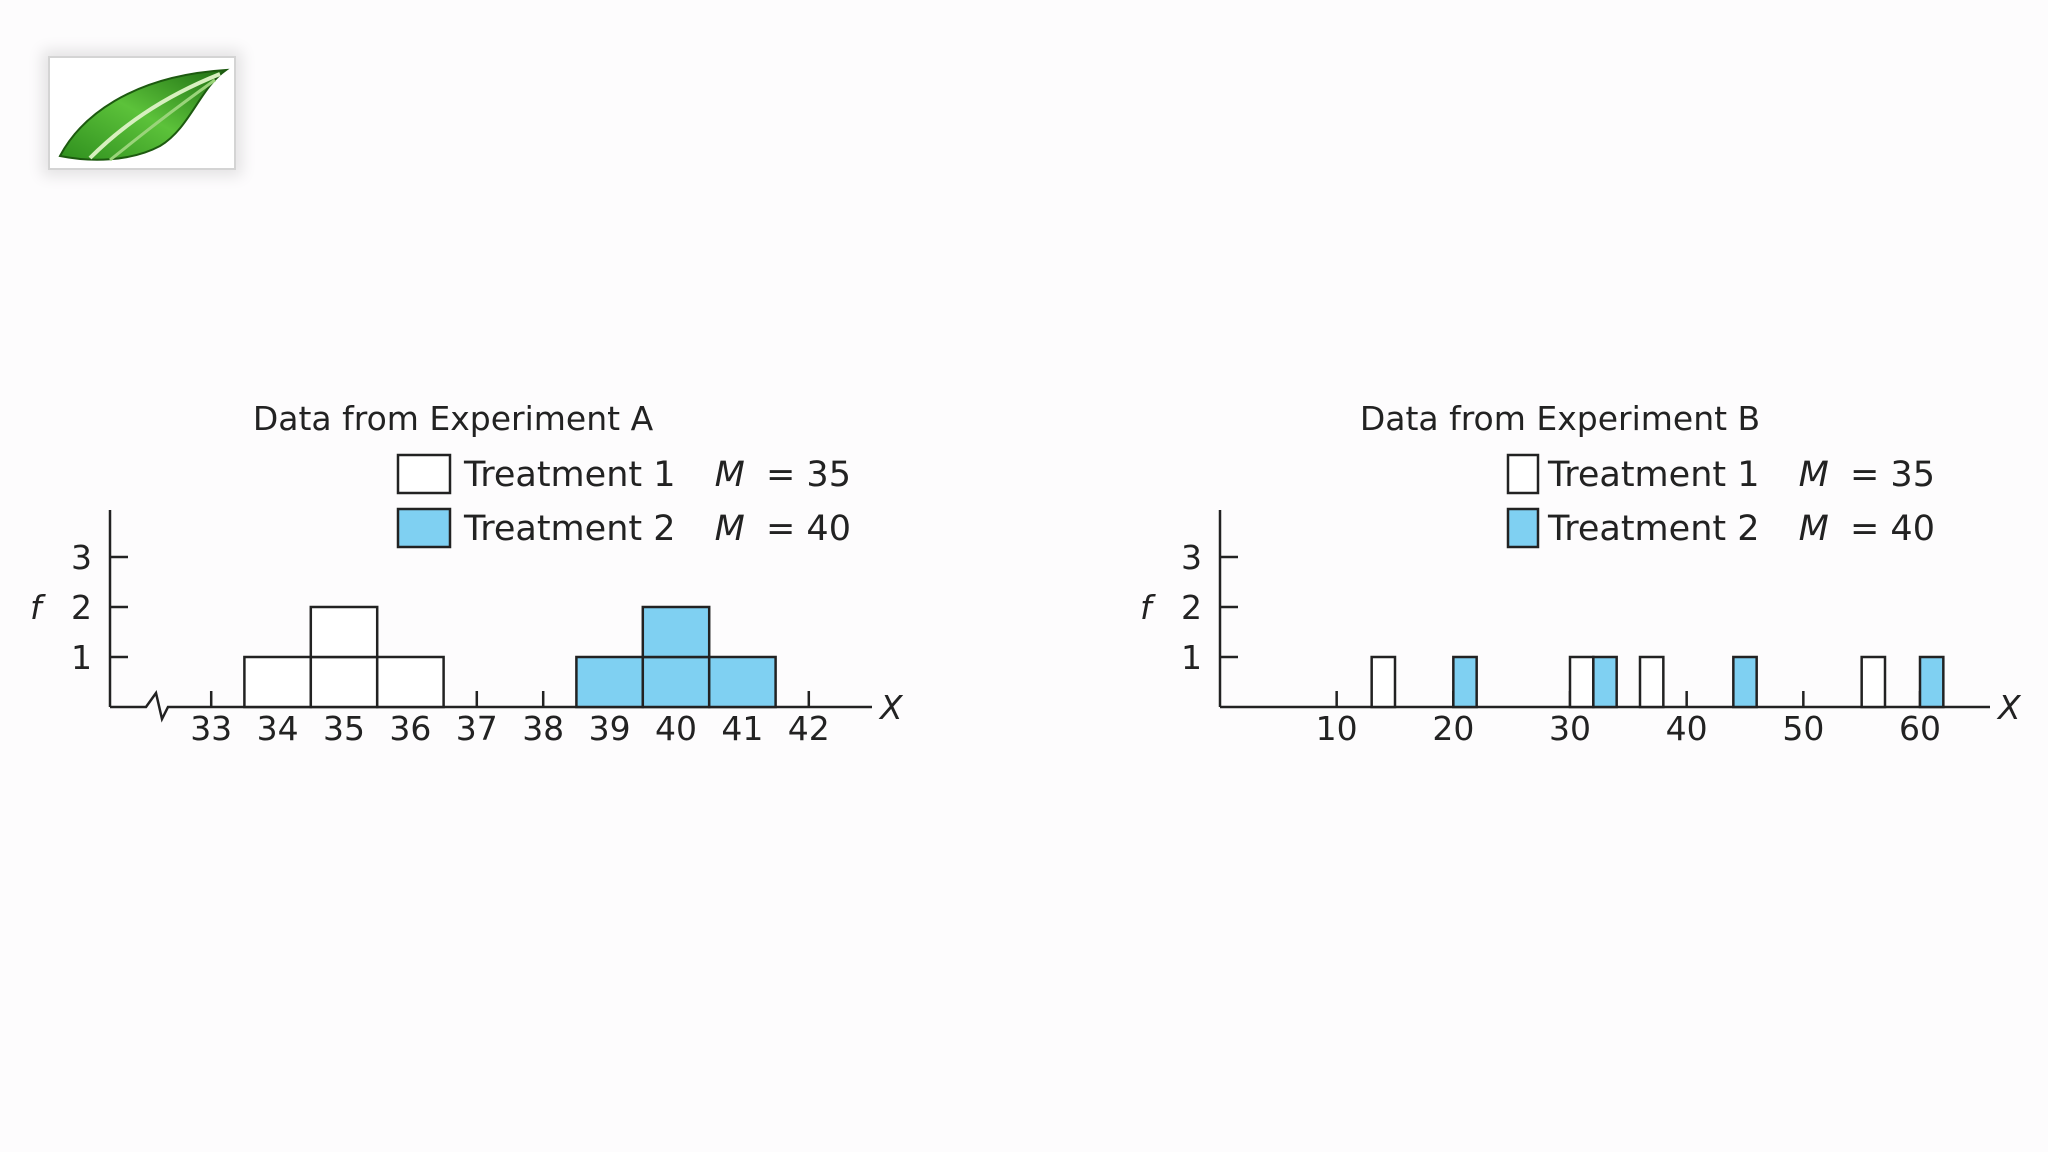  Describe the element at coordinates (569, 529) in the screenshot. I see `chart-a-legend-2-label: Treatment 2` at that location.